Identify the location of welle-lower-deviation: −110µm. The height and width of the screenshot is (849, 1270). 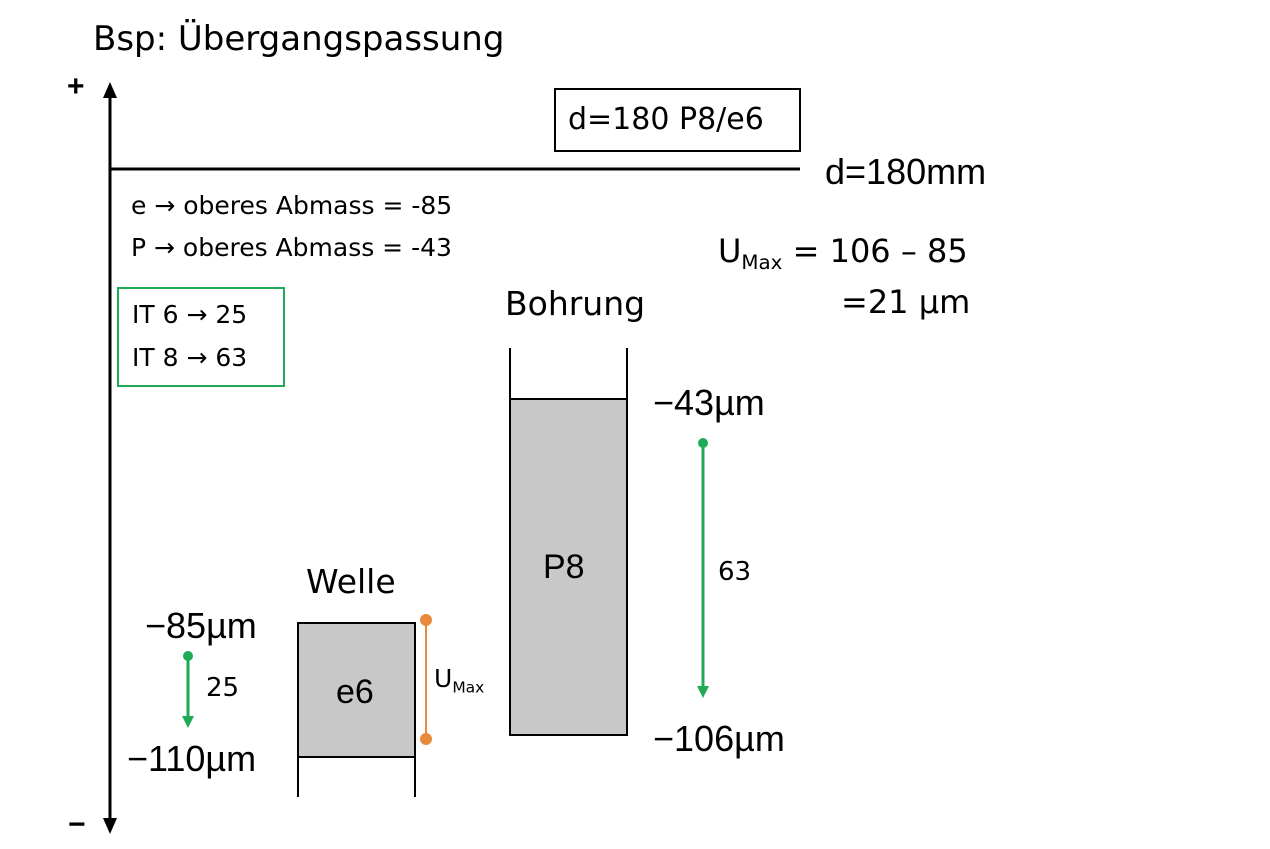
(192, 758).